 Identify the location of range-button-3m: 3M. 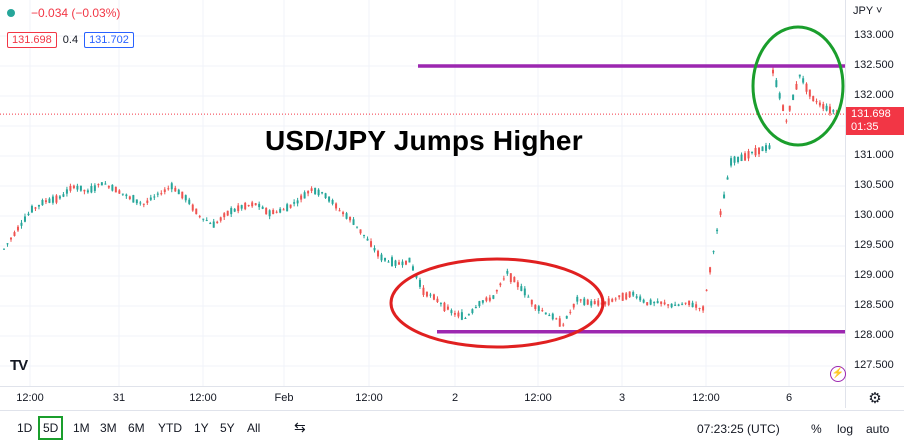
(108, 428).